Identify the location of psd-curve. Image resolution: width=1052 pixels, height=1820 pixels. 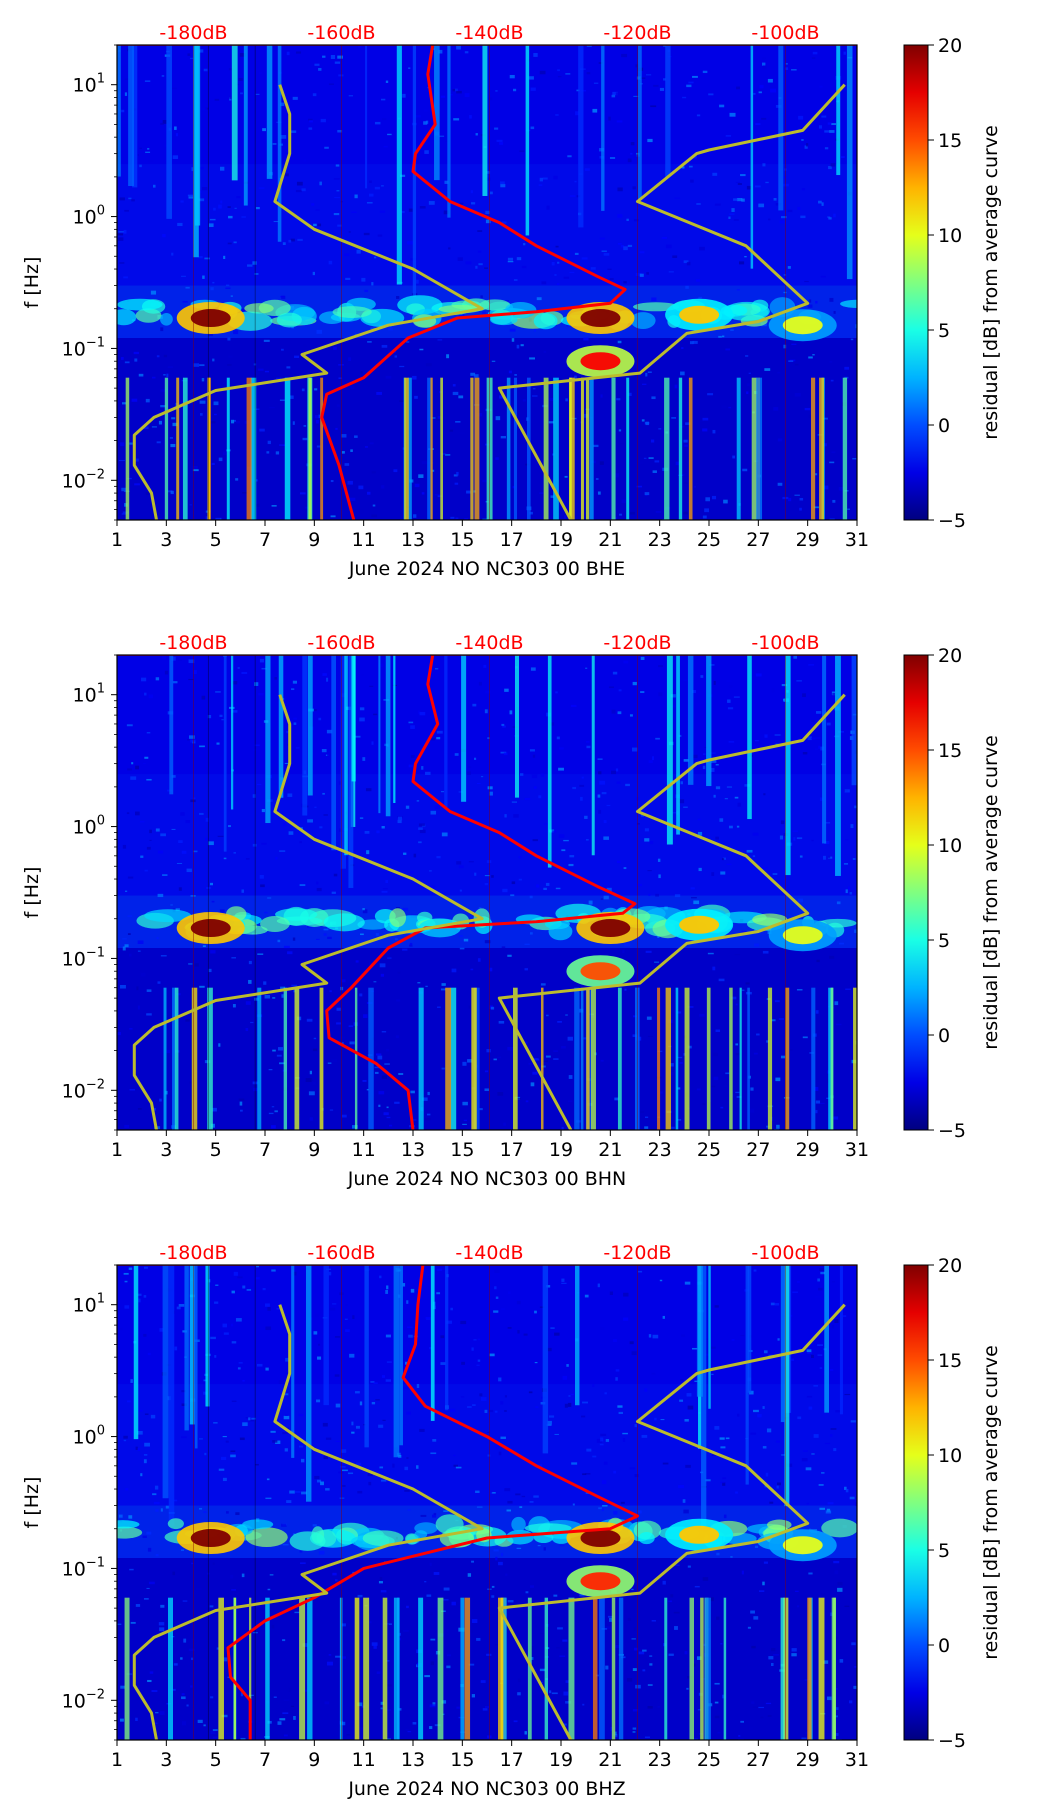
(481, 892).